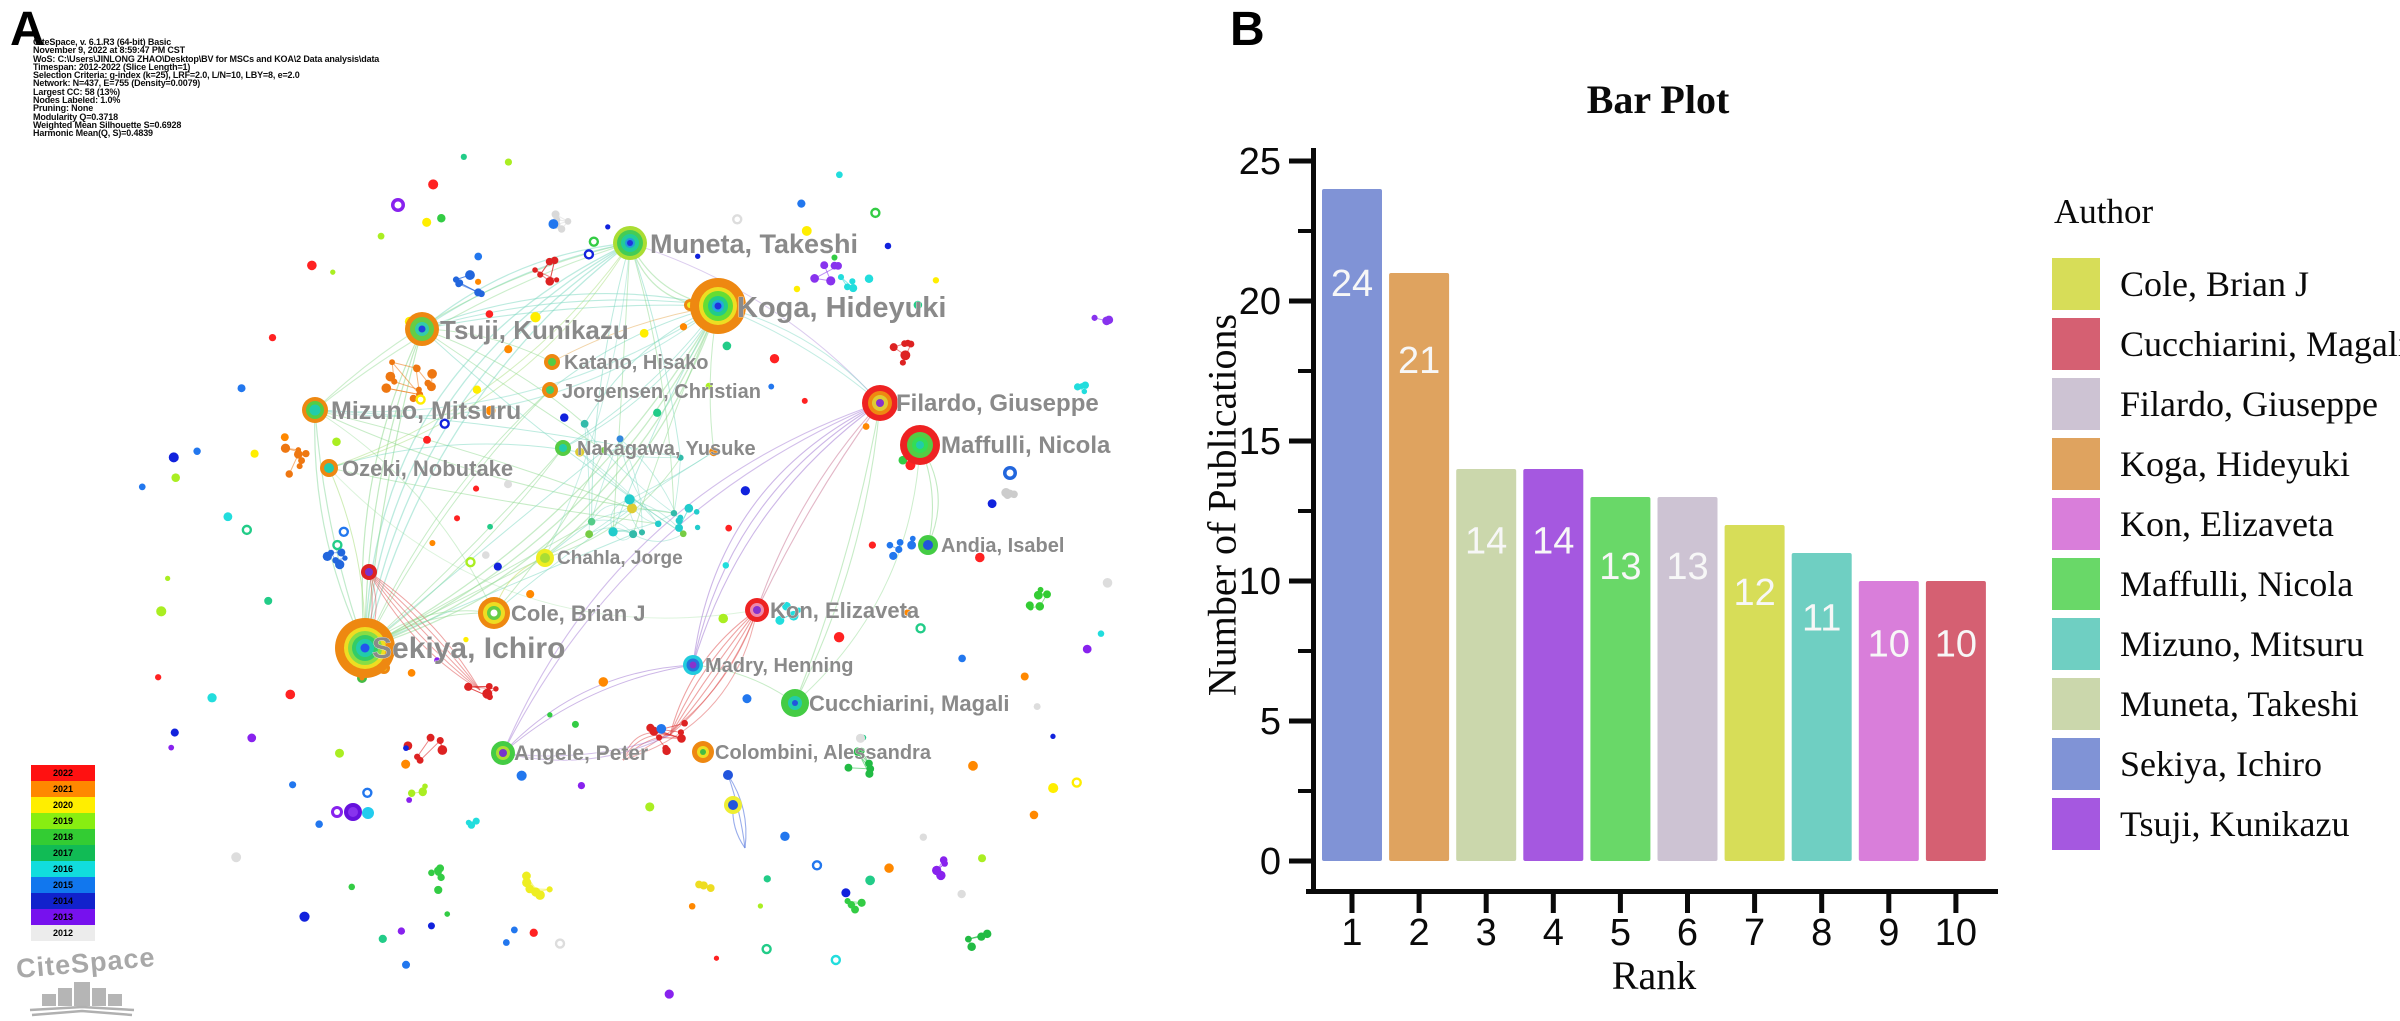 The height and width of the screenshot is (1021, 2400). What do you see at coordinates (1486, 541) in the screenshot?
I see `bar-value-label: 14` at bounding box center [1486, 541].